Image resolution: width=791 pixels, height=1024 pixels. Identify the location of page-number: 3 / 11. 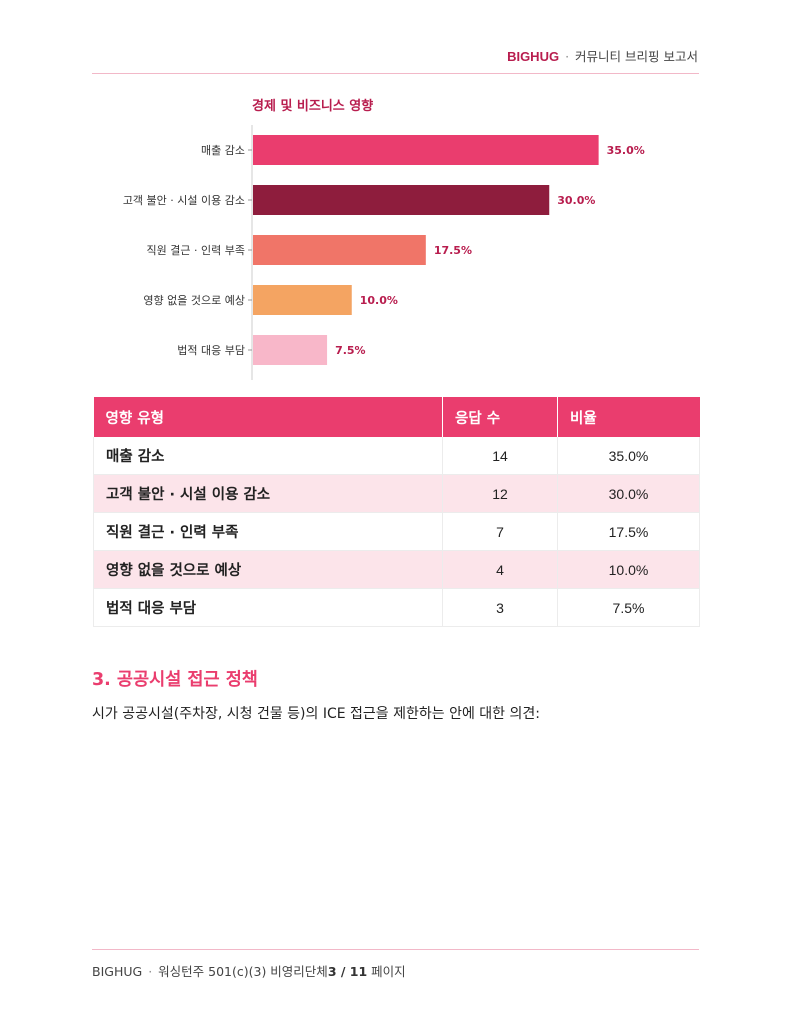
(347, 971).